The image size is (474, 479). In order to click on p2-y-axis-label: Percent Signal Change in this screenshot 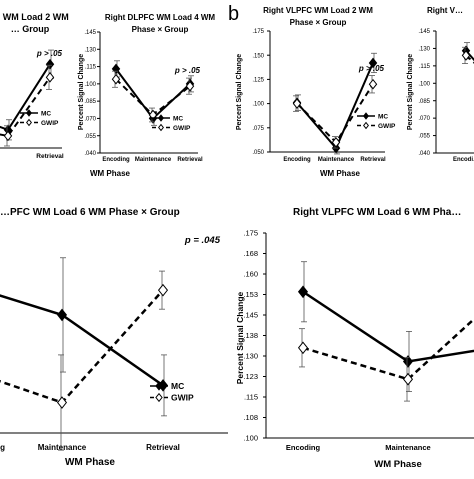, I will do `click(81, 92)`.